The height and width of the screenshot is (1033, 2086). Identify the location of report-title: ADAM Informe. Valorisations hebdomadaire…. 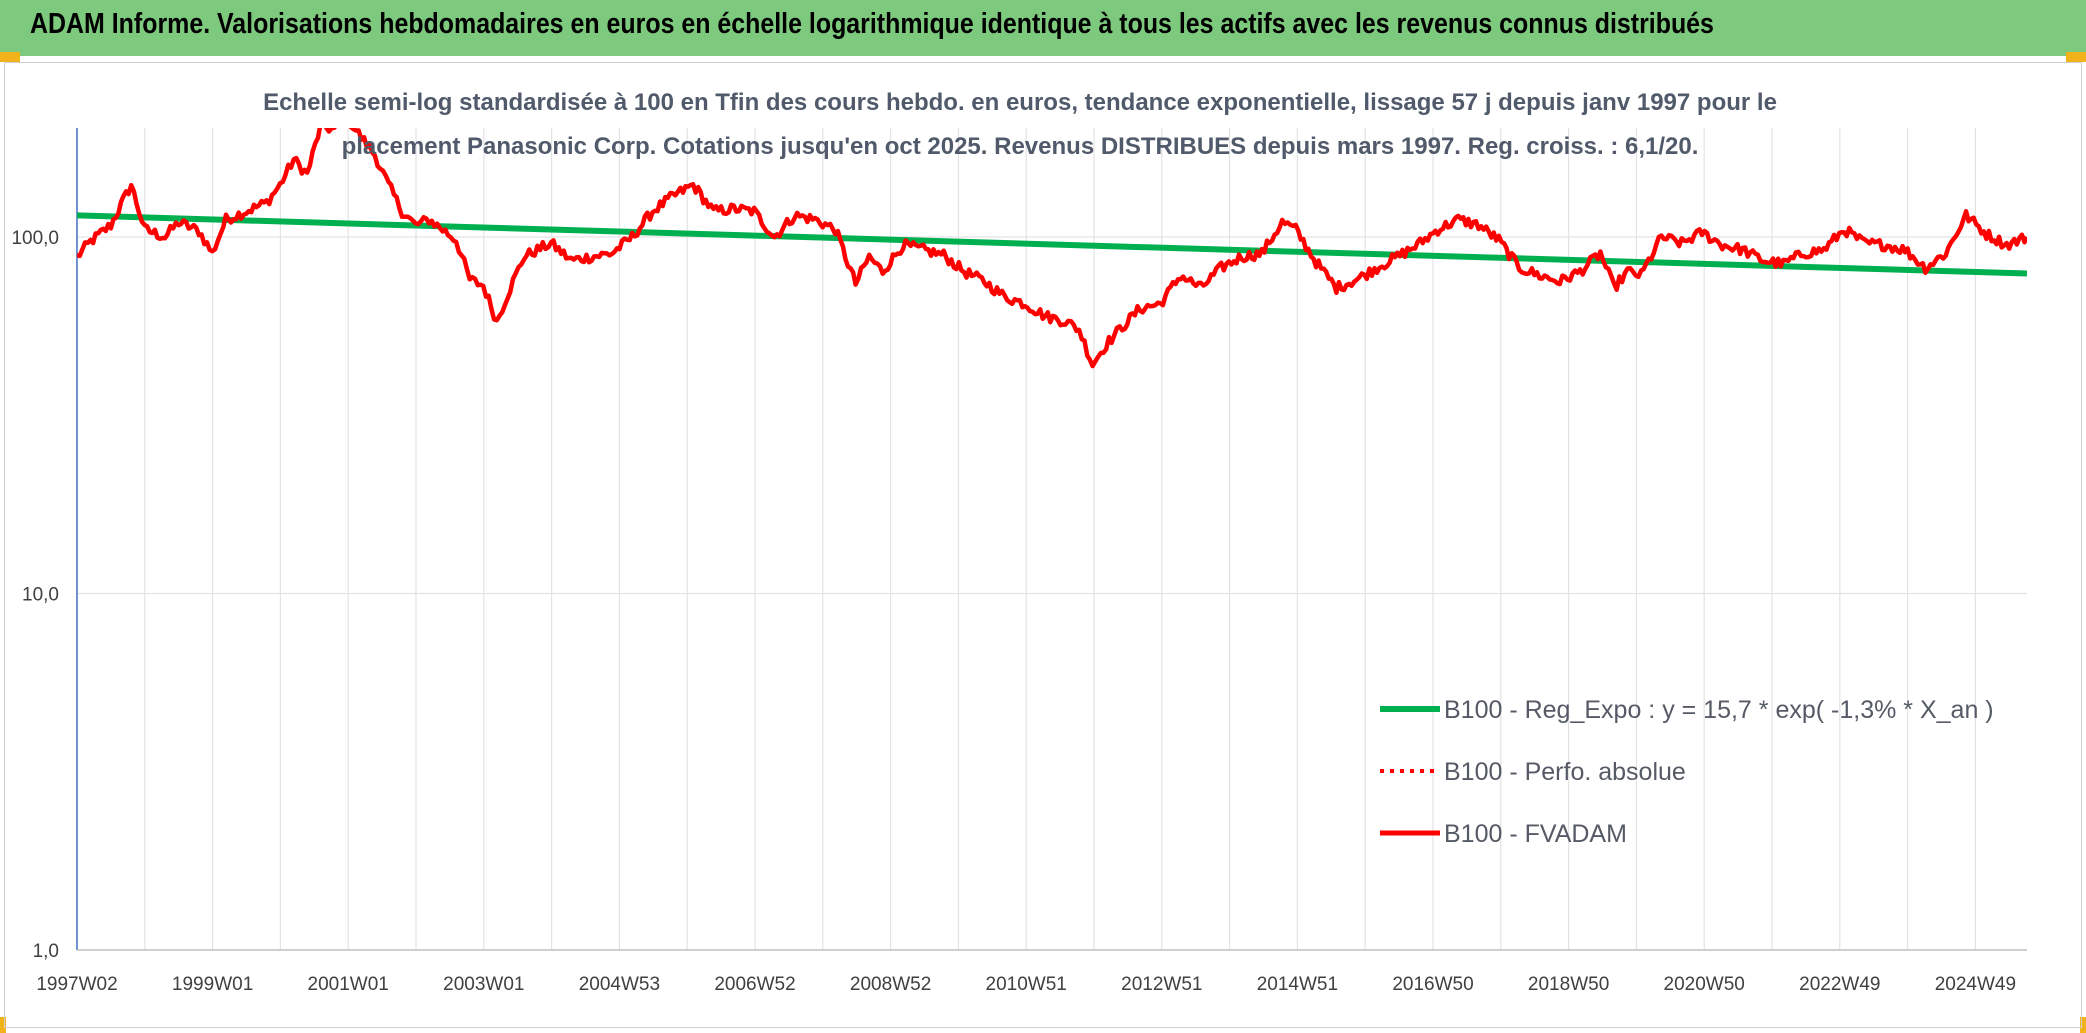
(872, 24).